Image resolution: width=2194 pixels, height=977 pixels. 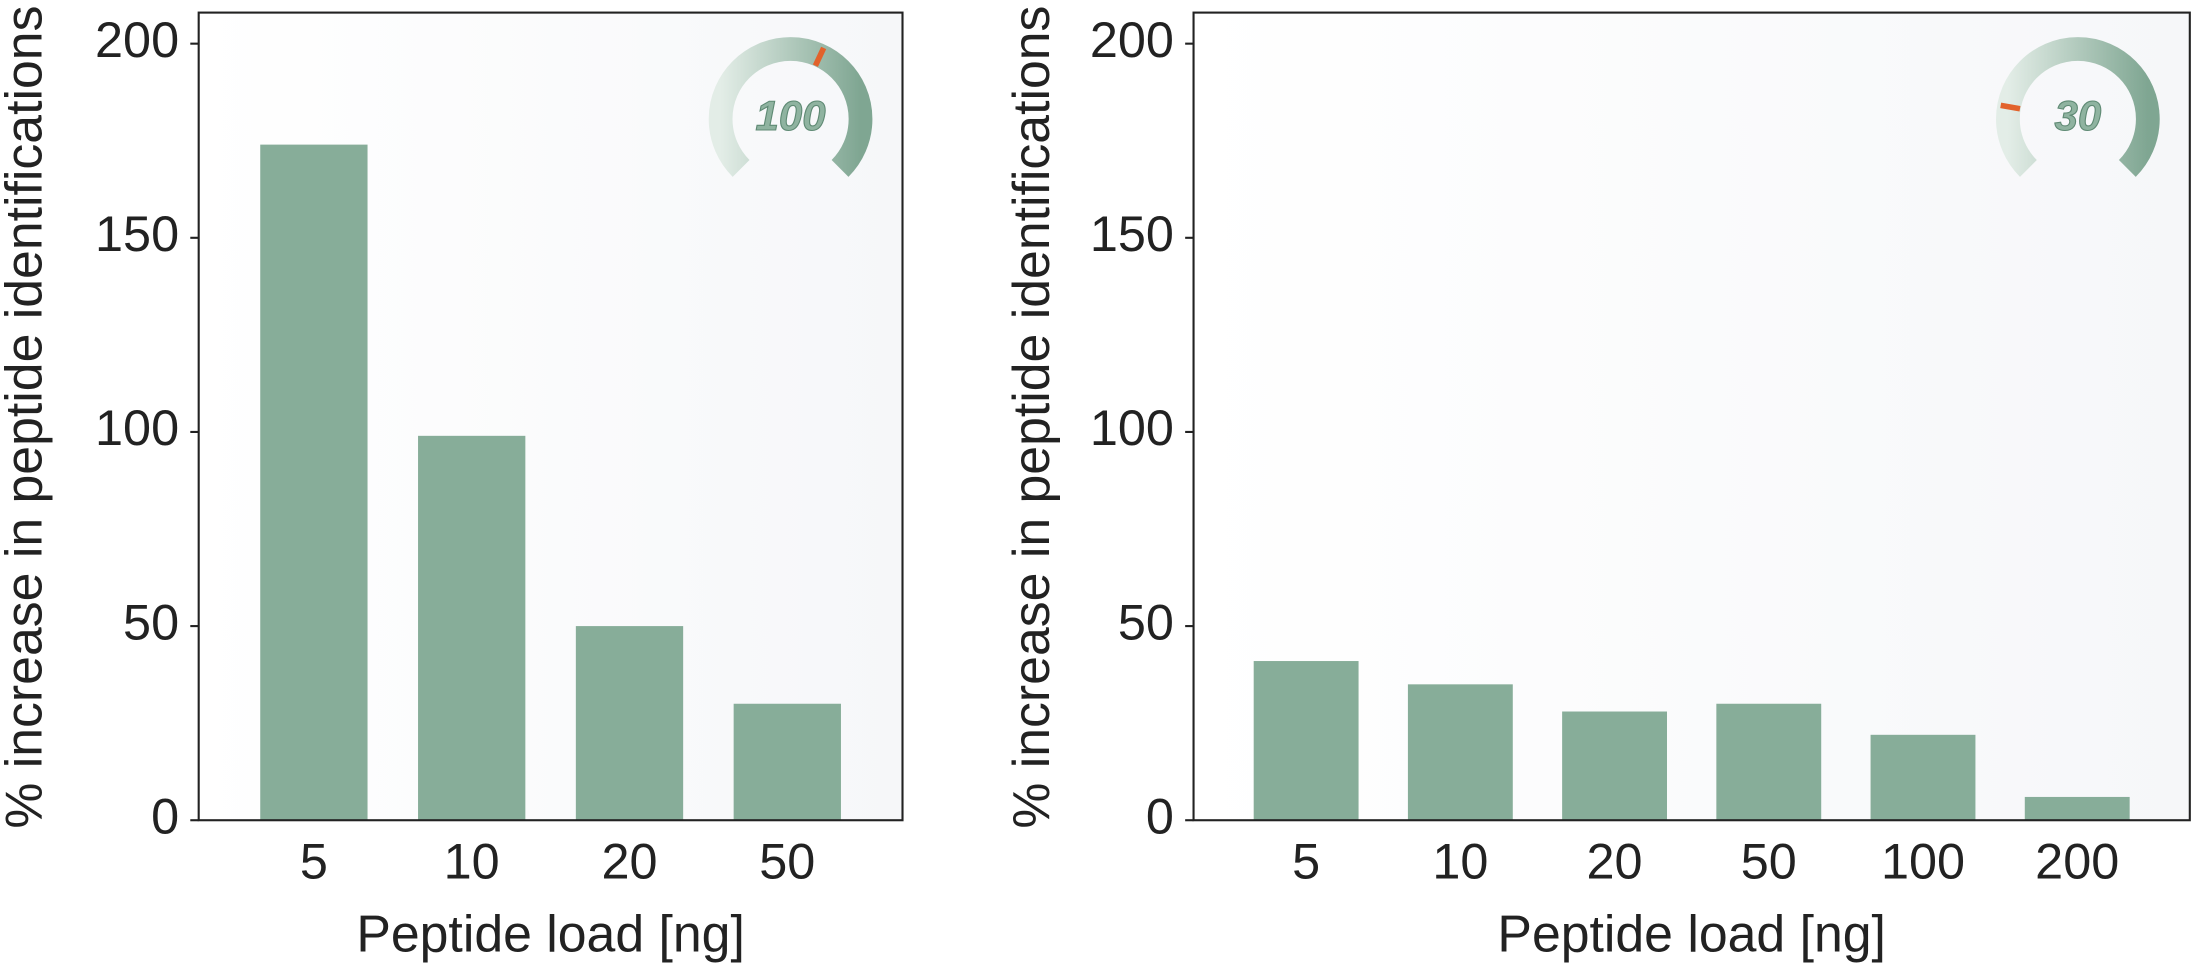 What do you see at coordinates (2078, 115) in the screenshot?
I see `gauge-badge: 30` at bounding box center [2078, 115].